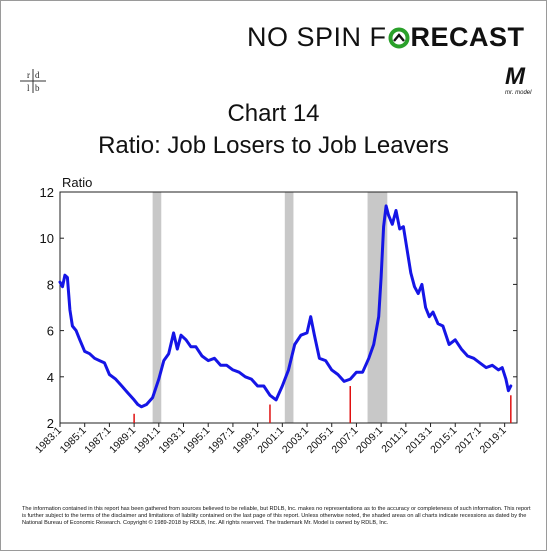 Image resolution: width=547 pixels, height=551 pixels. Describe the element at coordinates (171, 440) in the screenshot. I see `x-tick-label: 1993:1` at that location.